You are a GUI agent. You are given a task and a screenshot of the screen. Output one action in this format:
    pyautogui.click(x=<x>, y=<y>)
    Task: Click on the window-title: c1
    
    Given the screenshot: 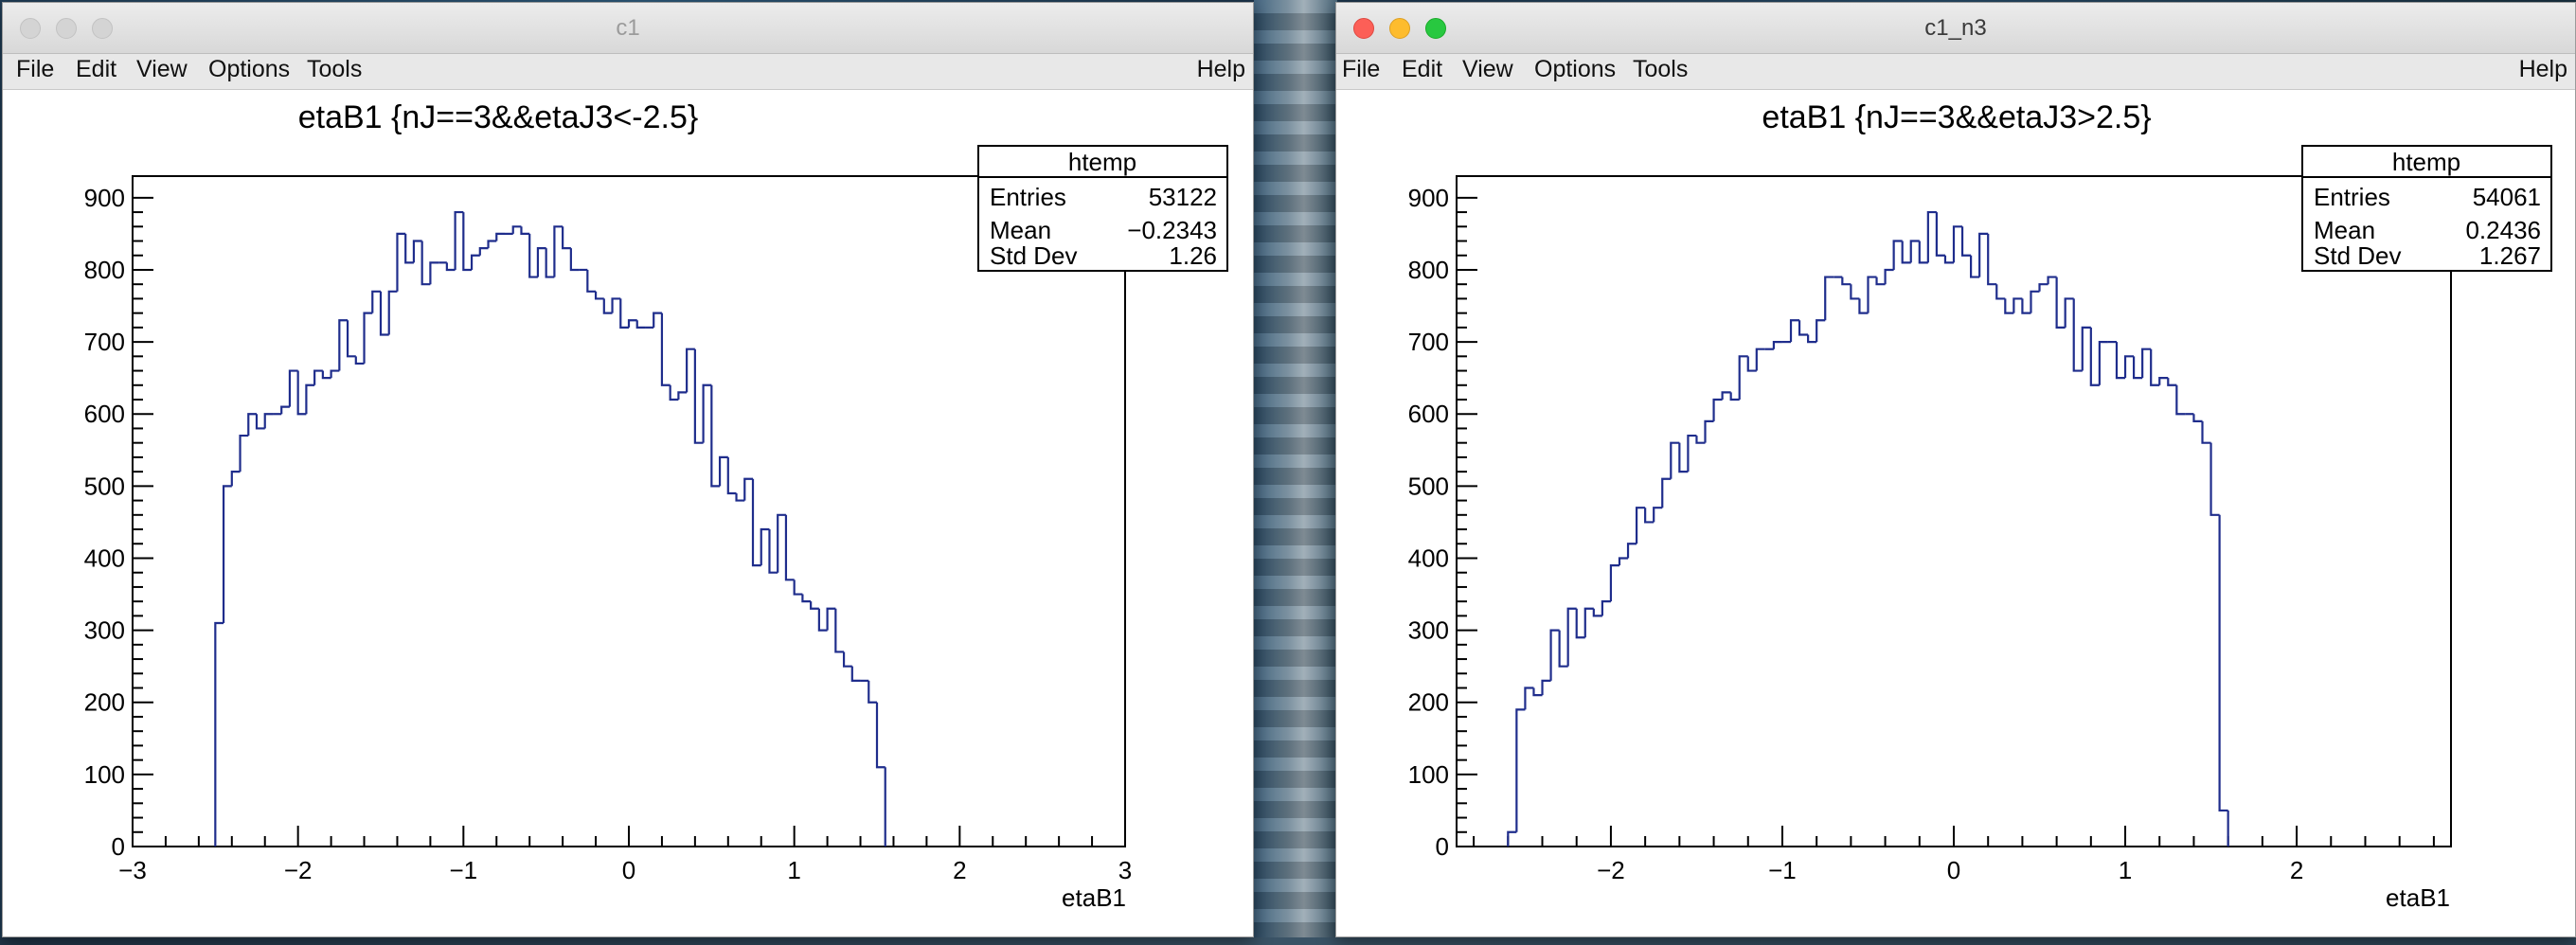 What is the action you would take?
    pyautogui.click(x=628, y=28)
    